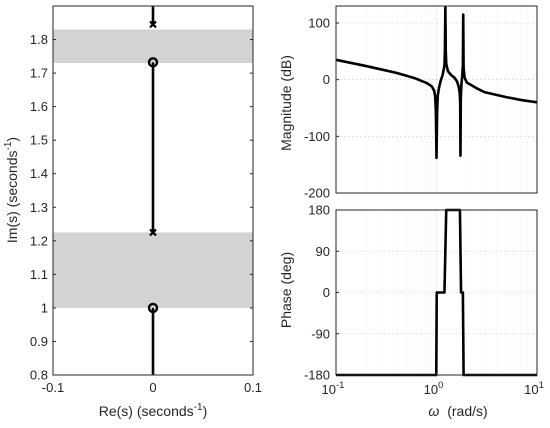 The width and height of the screenshot is (550, 428). I want to click on pz-y-tick-label: 1.1, so click(39, 274).